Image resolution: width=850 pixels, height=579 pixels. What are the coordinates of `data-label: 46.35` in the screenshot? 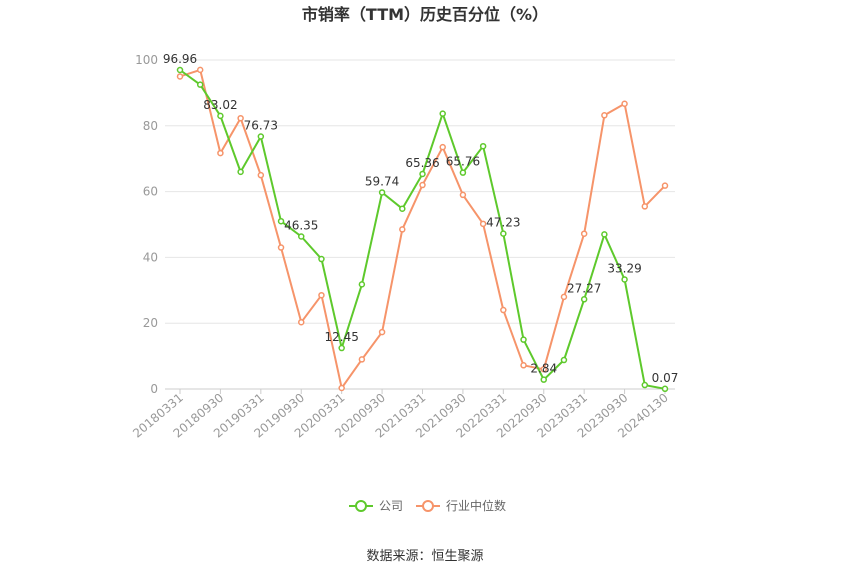 It's located at (301, 226).